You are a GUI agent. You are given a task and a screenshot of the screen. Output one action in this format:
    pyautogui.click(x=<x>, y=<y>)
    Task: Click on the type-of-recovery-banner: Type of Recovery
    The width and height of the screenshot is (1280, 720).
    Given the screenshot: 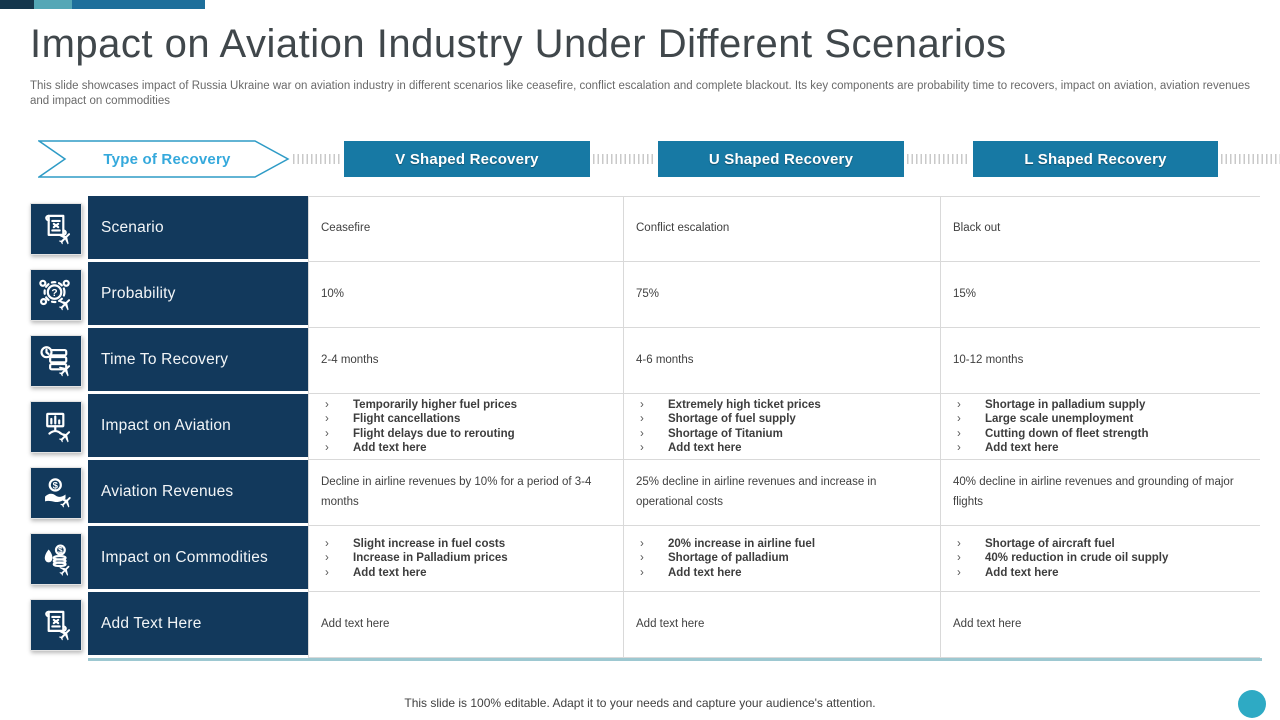 What is the action you would take?
    pyautogui.click(x=164, y=159)
    